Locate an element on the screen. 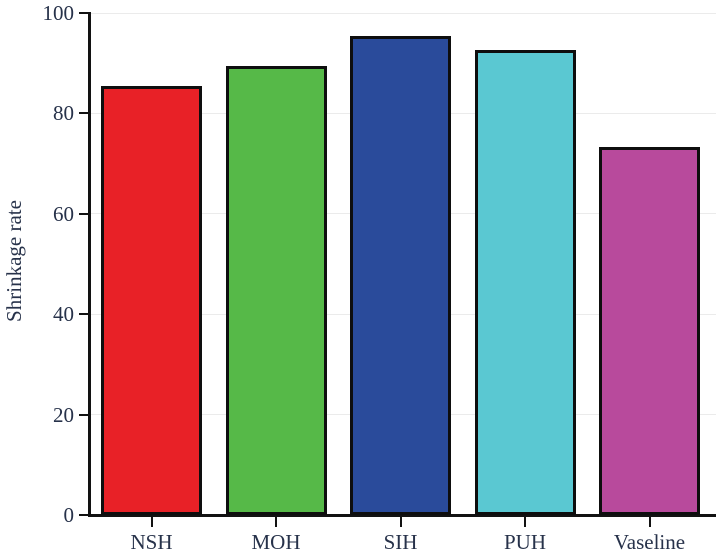 The height and width of the screenshot is (558, 716). y-tick-label-0: 0 is located at coordinates (69, 515).